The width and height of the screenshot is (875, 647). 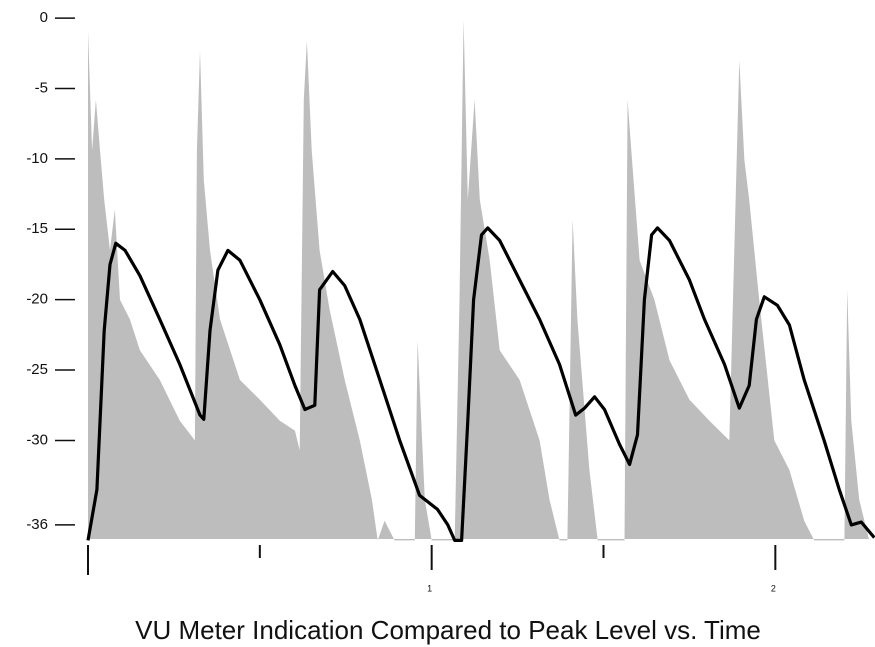 What do you see at coordinates (429, 588) in the screenshot?
I see `x-tick-label: 1` at bounding box center [429, 588].